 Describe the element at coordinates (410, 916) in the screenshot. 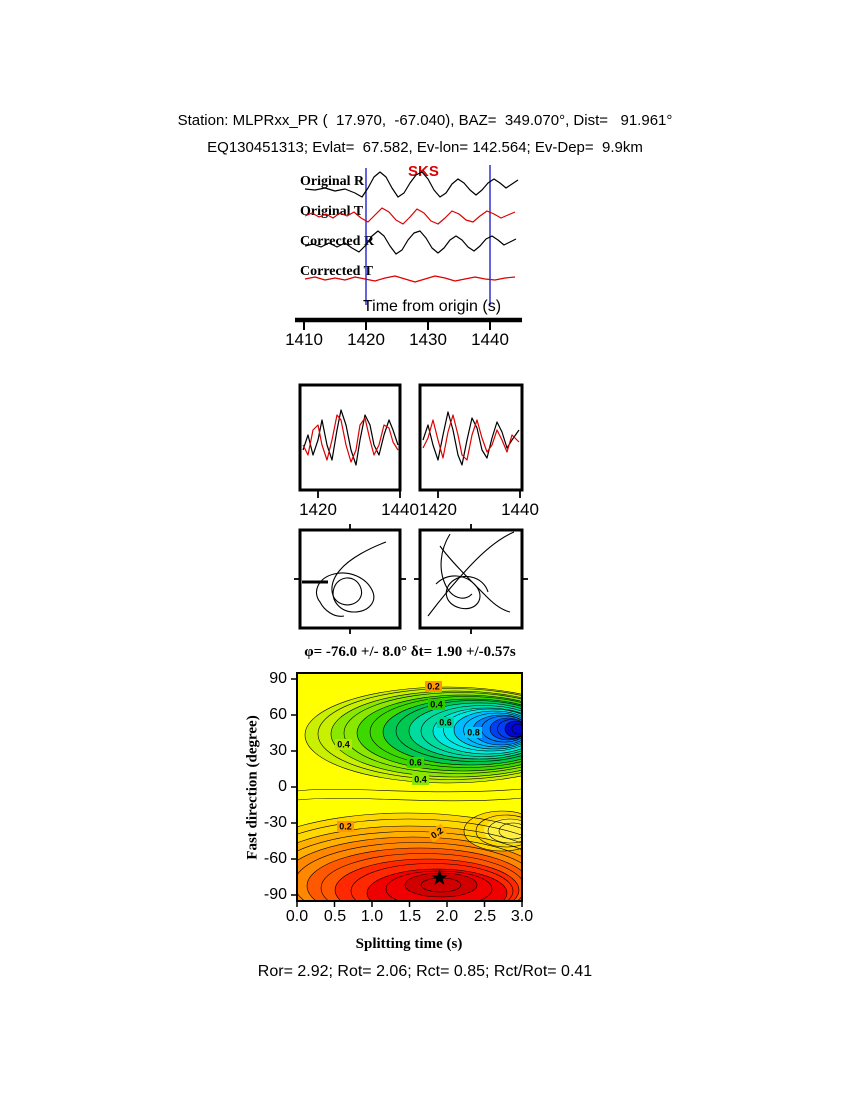

I see `x-tick-label: 1.5` at that location.